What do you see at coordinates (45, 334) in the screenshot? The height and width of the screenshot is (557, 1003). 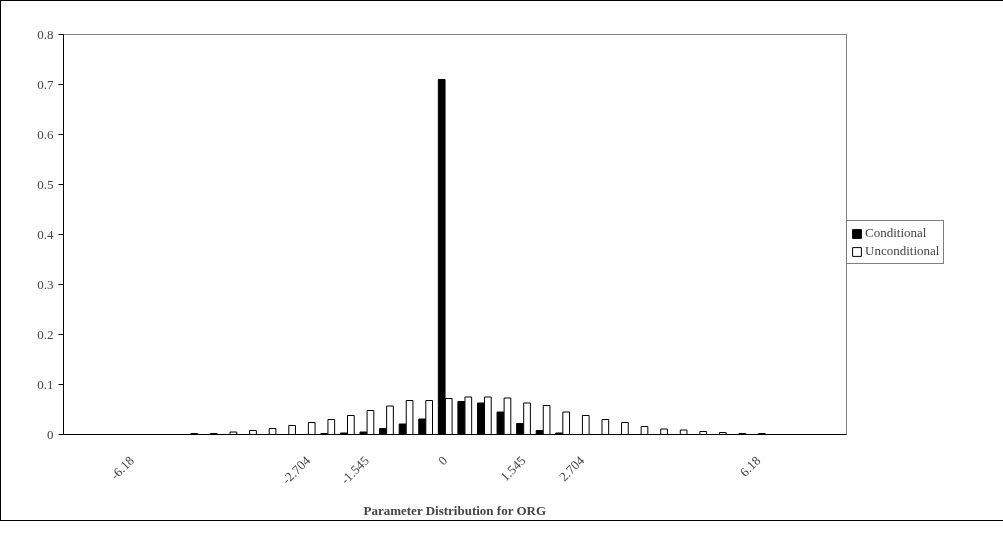 I see `y-tick-label: 0.2` at bounding box center [45, 334].